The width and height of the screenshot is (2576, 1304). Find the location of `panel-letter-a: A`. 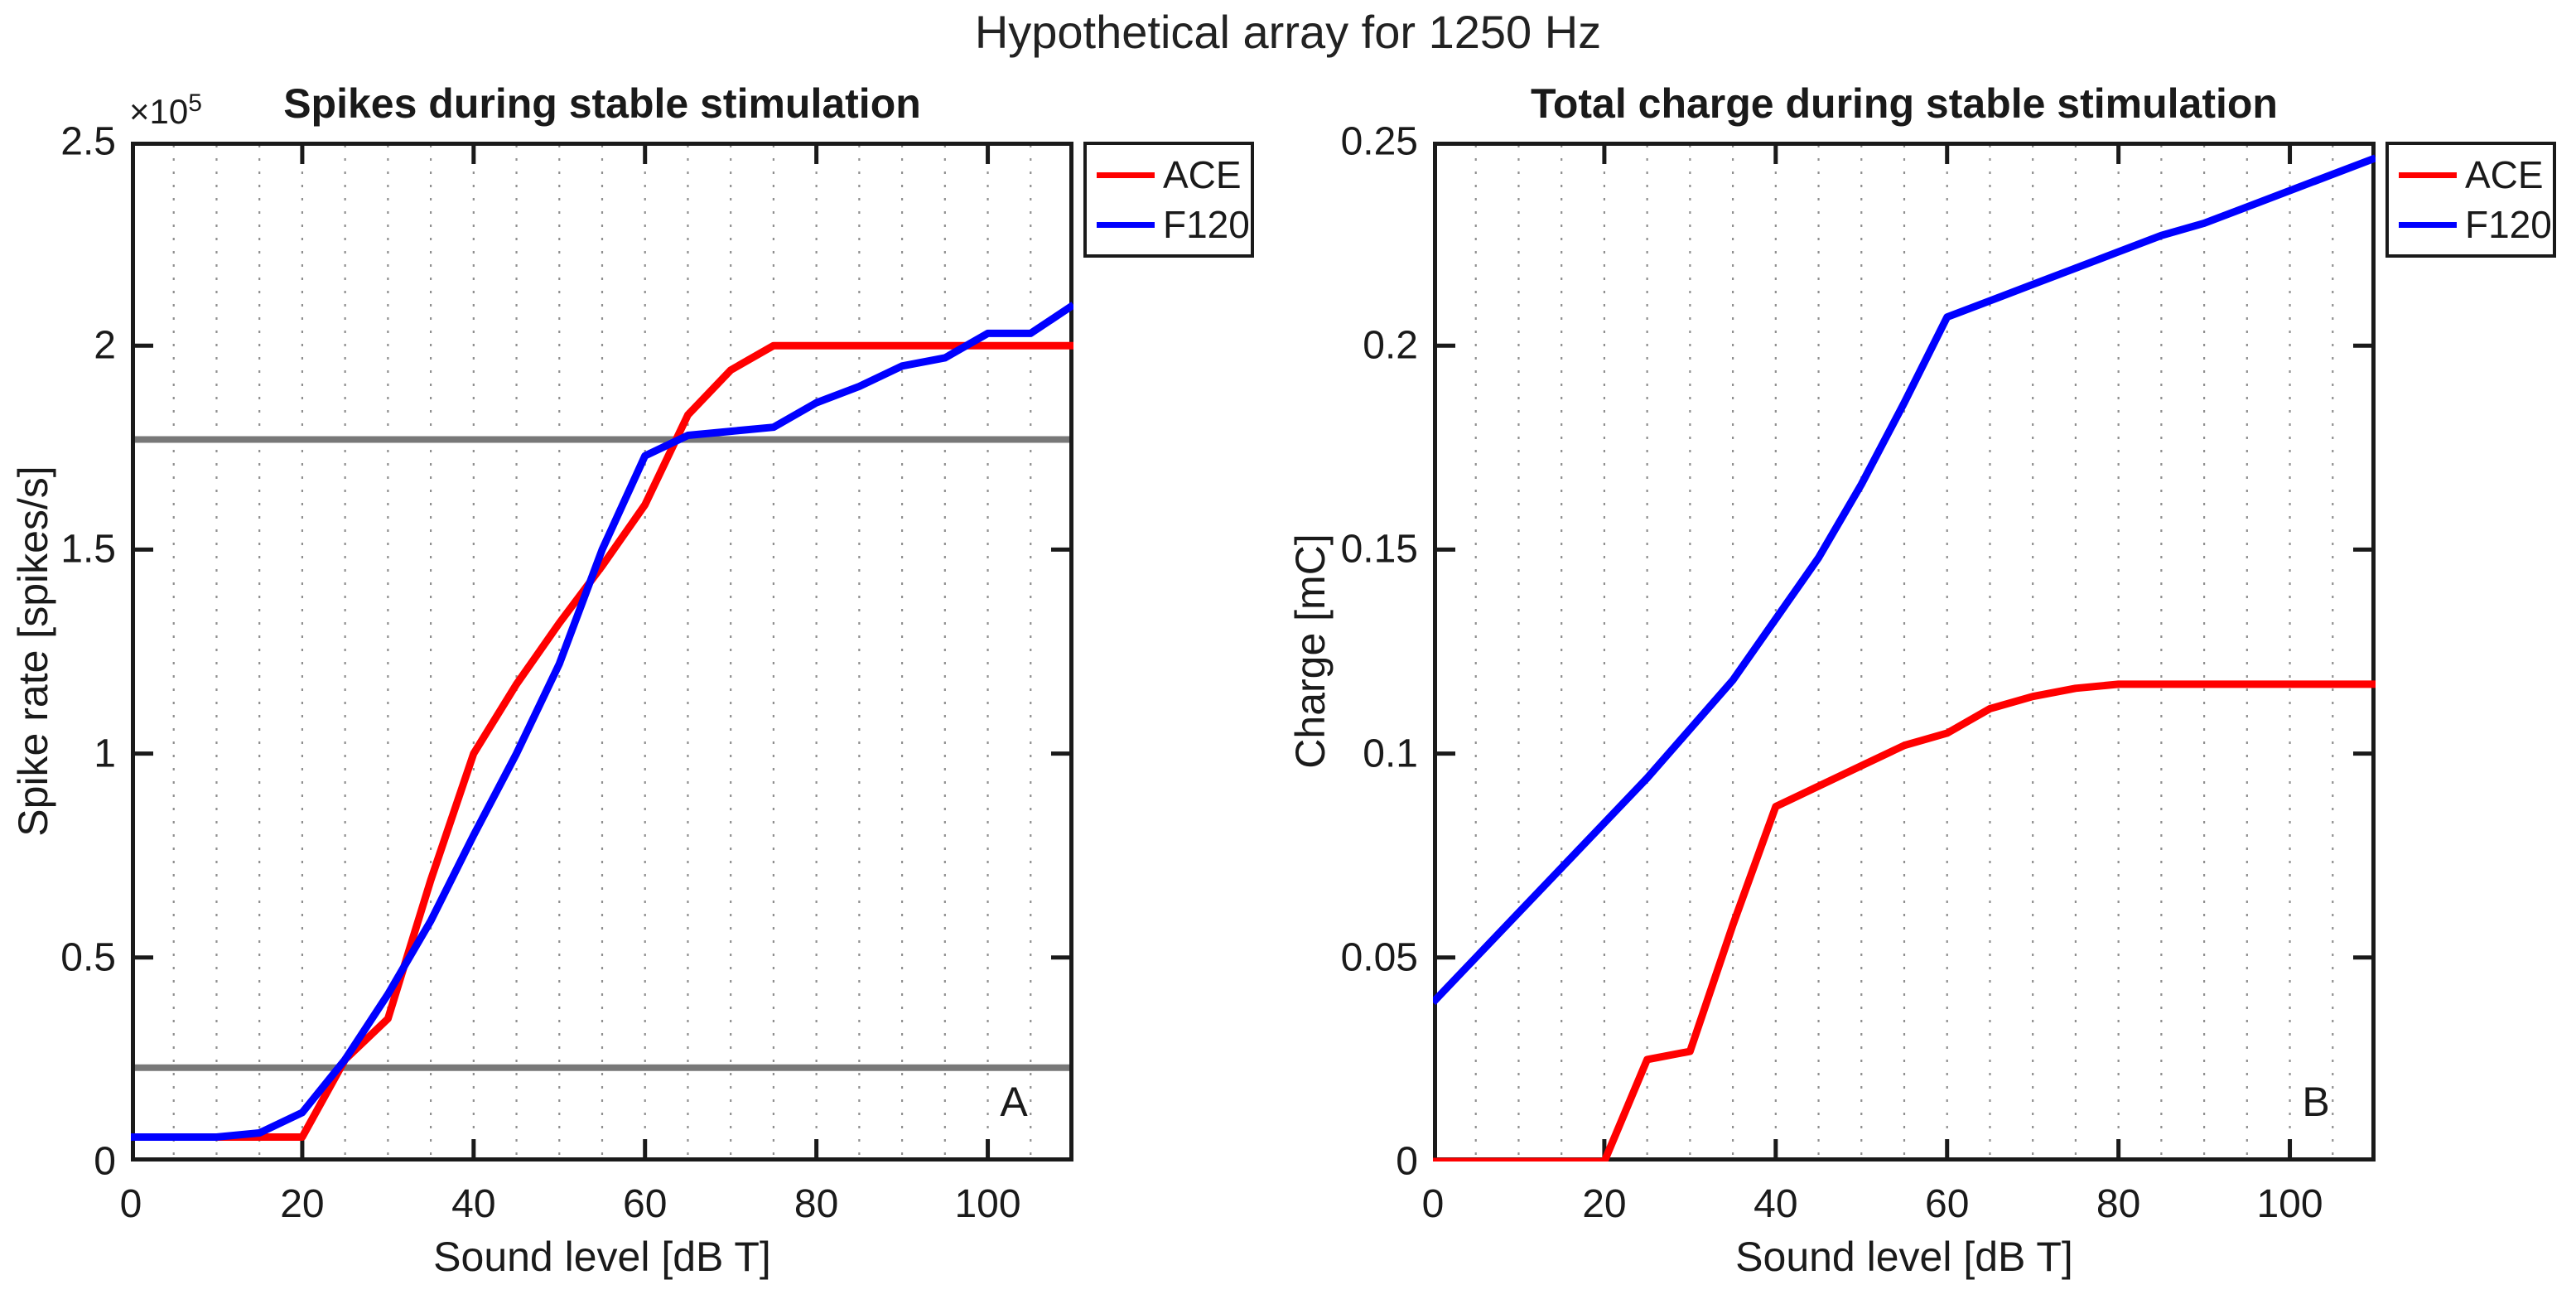

panel-letter-a: A is located at coordinates (1014, 1102).